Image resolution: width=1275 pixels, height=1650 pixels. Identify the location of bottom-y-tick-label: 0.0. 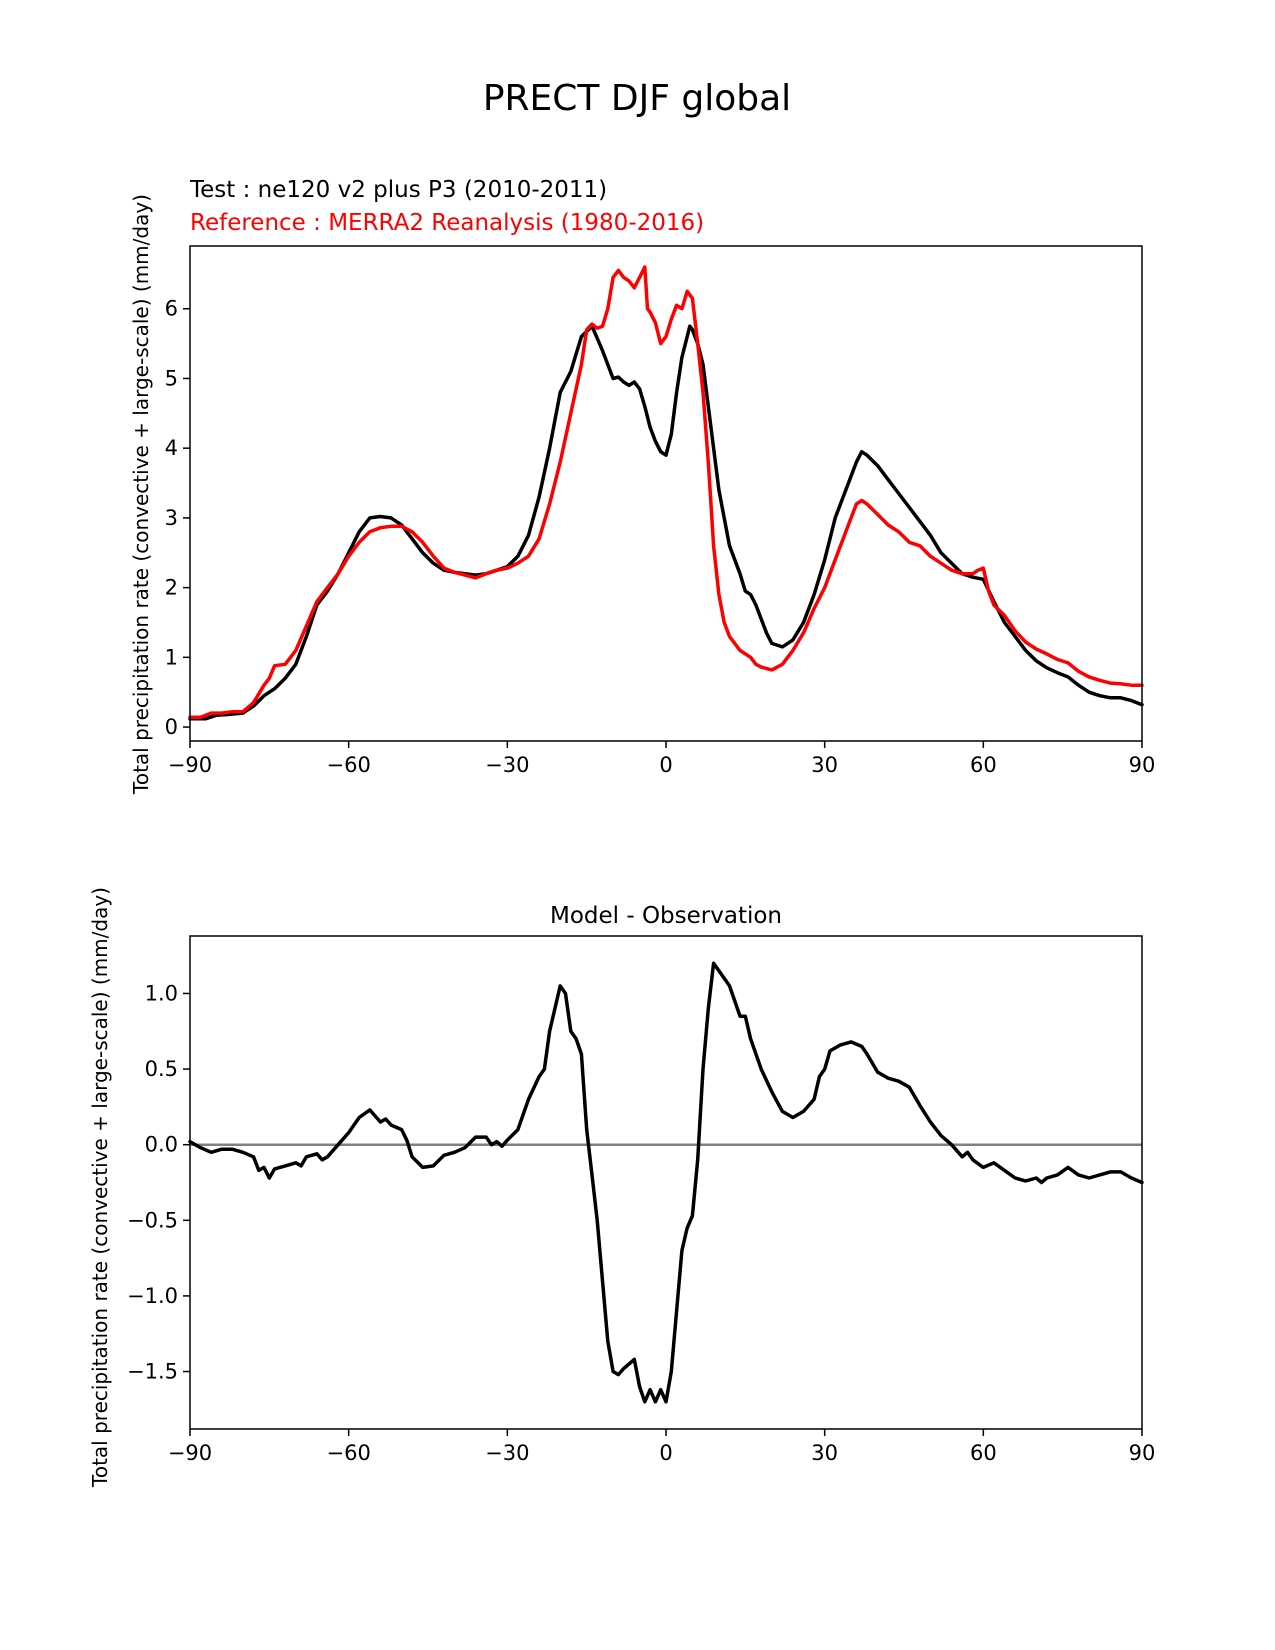
(161, 1145).